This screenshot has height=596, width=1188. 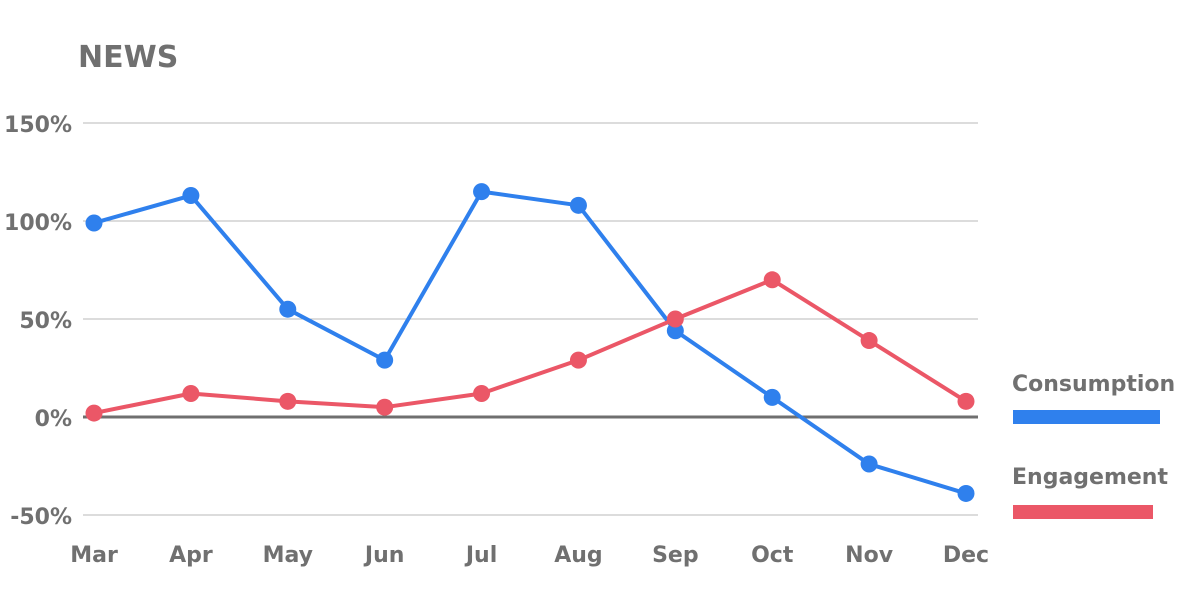 I want to click on y-tick-label: -50%, so click(x=41, y=517).